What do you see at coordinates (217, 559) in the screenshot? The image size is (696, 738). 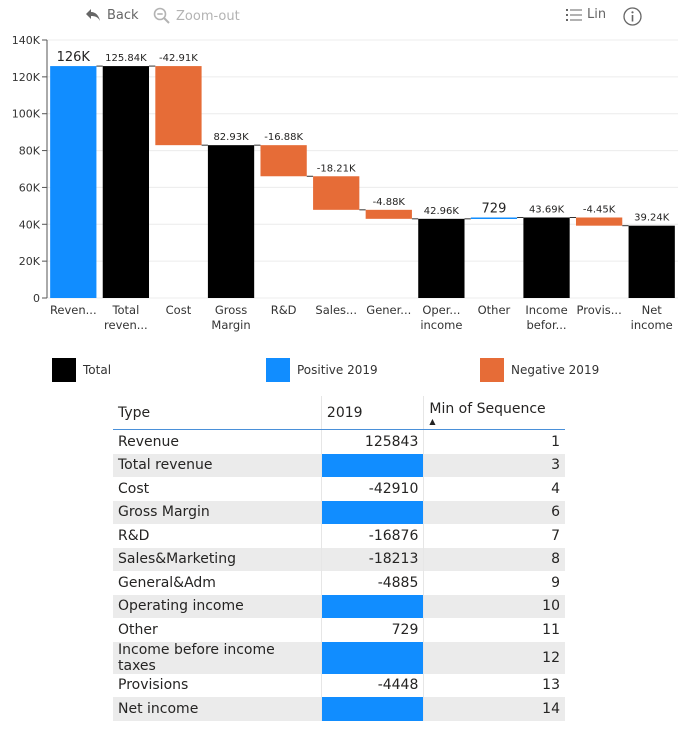 I see `table-cell-type: Sales&Marketing` at bounding box center [217, 559].